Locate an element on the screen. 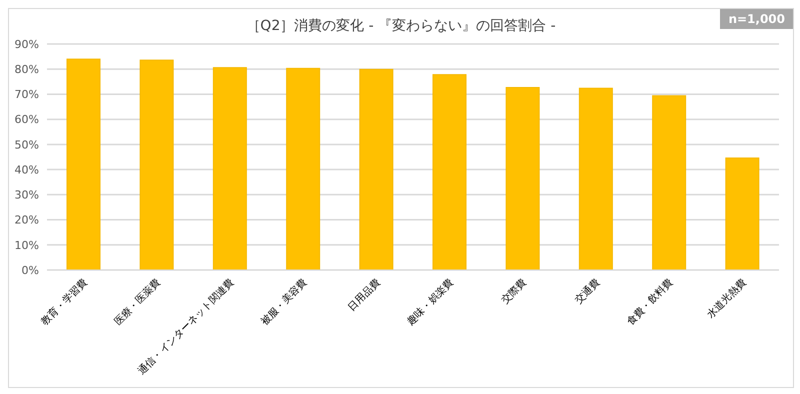  y-tick-label: 10% is located at coordinates (26, 245).